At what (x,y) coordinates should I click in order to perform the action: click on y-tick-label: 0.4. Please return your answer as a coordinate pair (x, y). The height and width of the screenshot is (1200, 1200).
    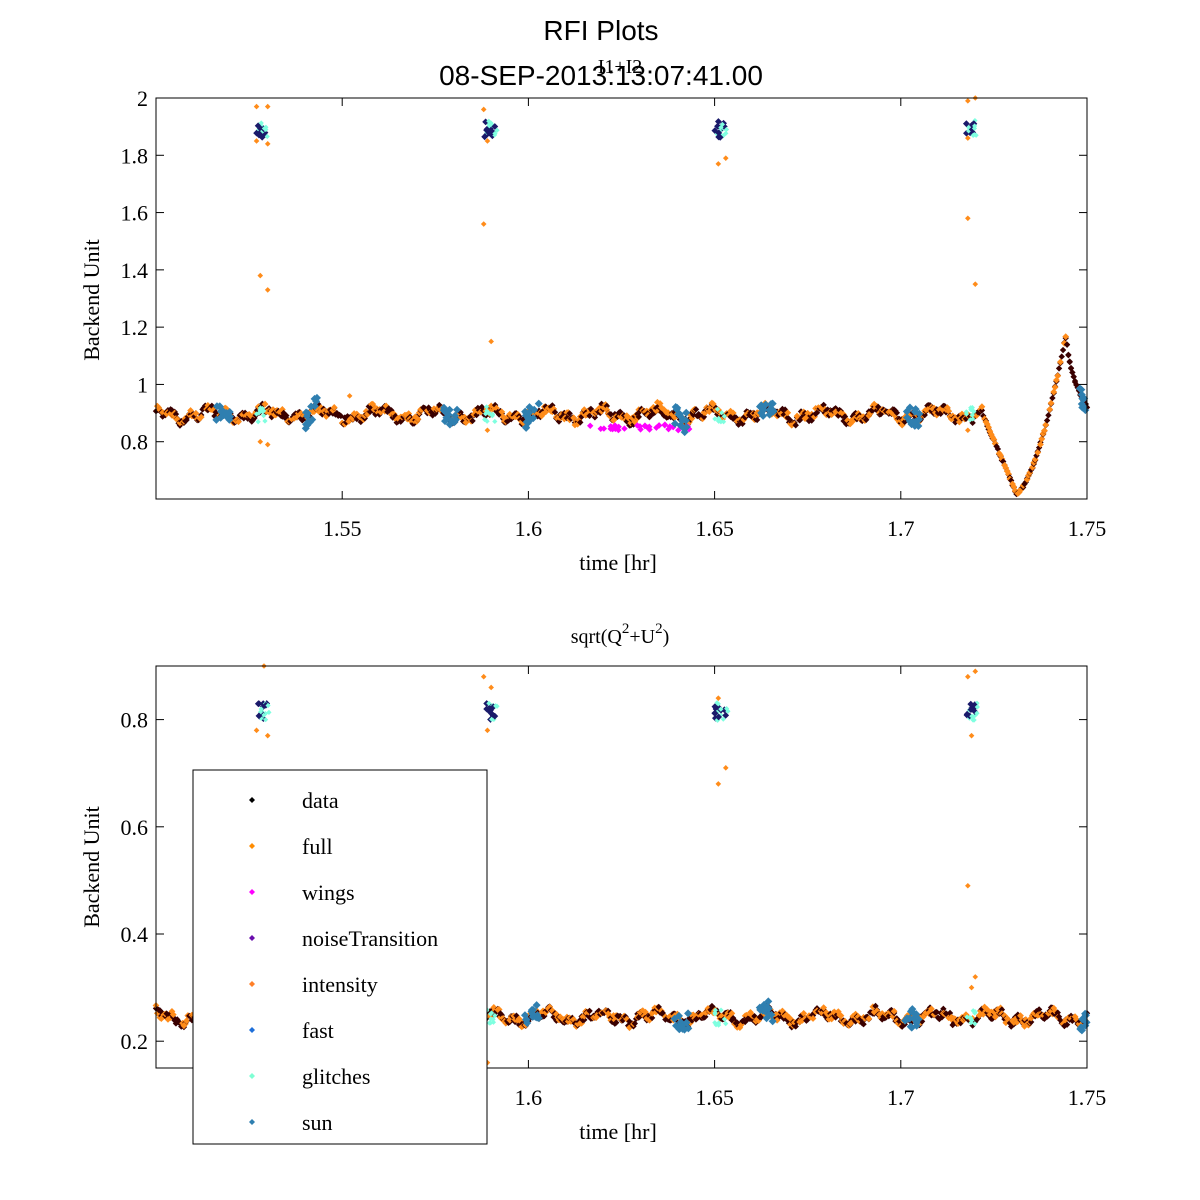
    Looking at the image, I should click on (135, 934).